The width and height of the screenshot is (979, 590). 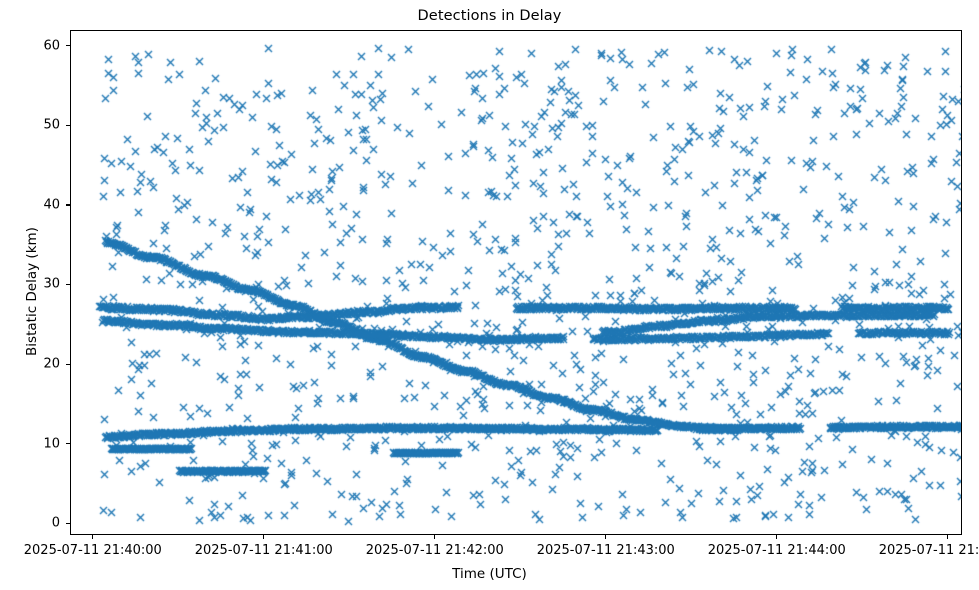 I want to click on y-tick-label: 10, so click(x=51, y=444).